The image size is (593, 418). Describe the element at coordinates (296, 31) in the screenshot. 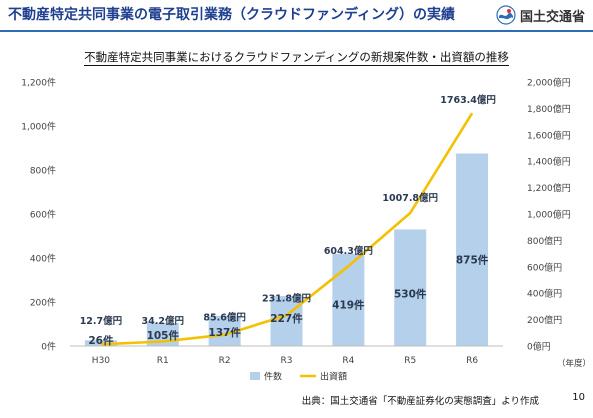

I see `header-rule` at that location.